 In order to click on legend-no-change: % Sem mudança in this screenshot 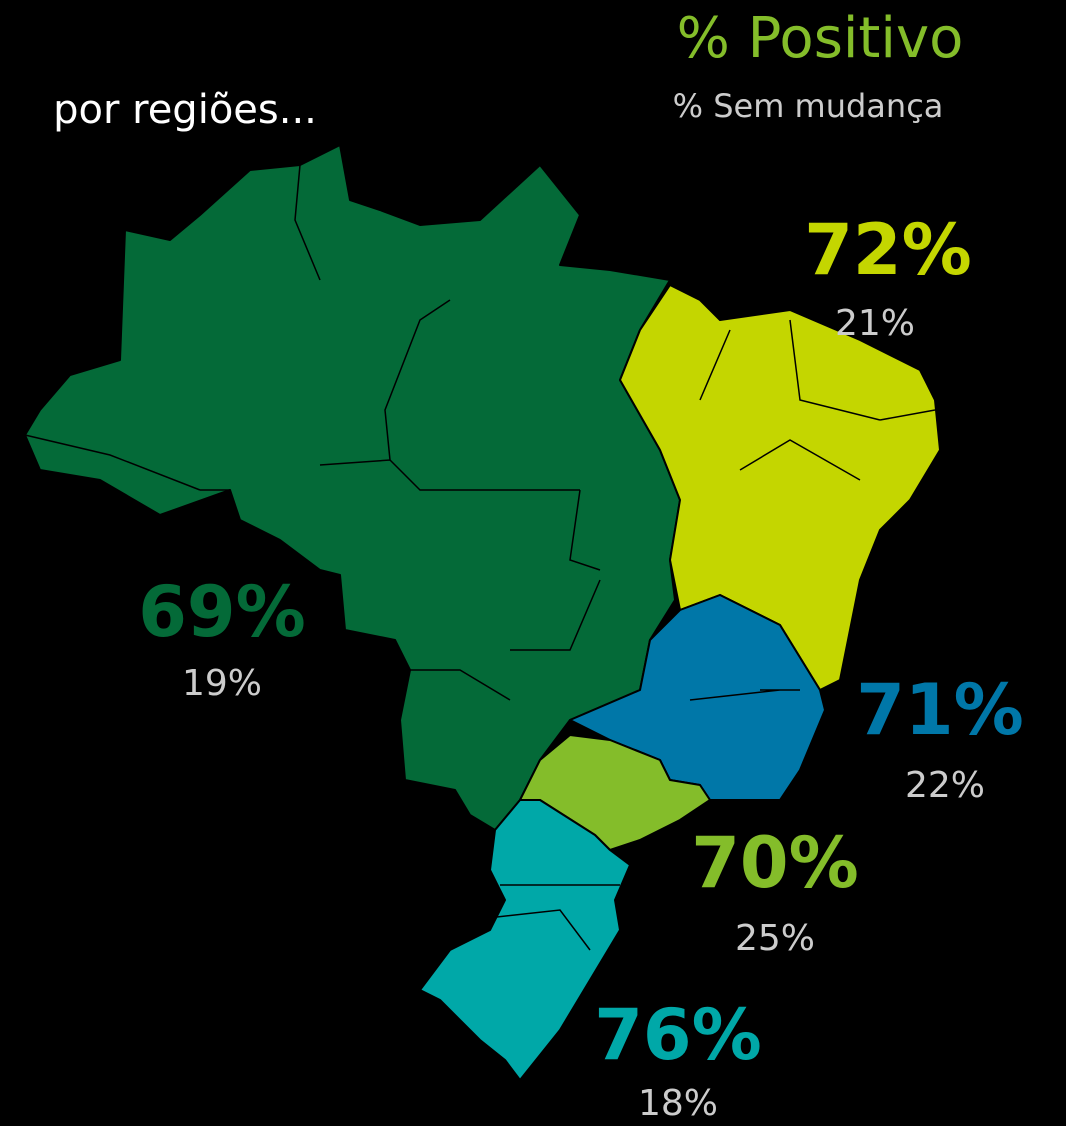, I will do `click(808, 106)`.